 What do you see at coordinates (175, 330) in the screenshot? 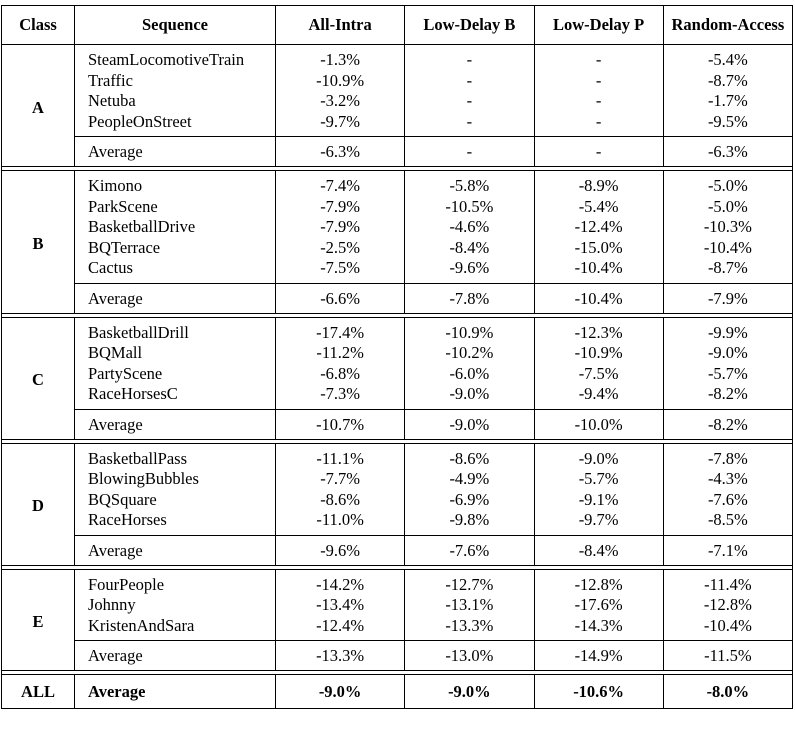
I see `sequence-name: BasketballDrill` at bounding box center [175, 330].